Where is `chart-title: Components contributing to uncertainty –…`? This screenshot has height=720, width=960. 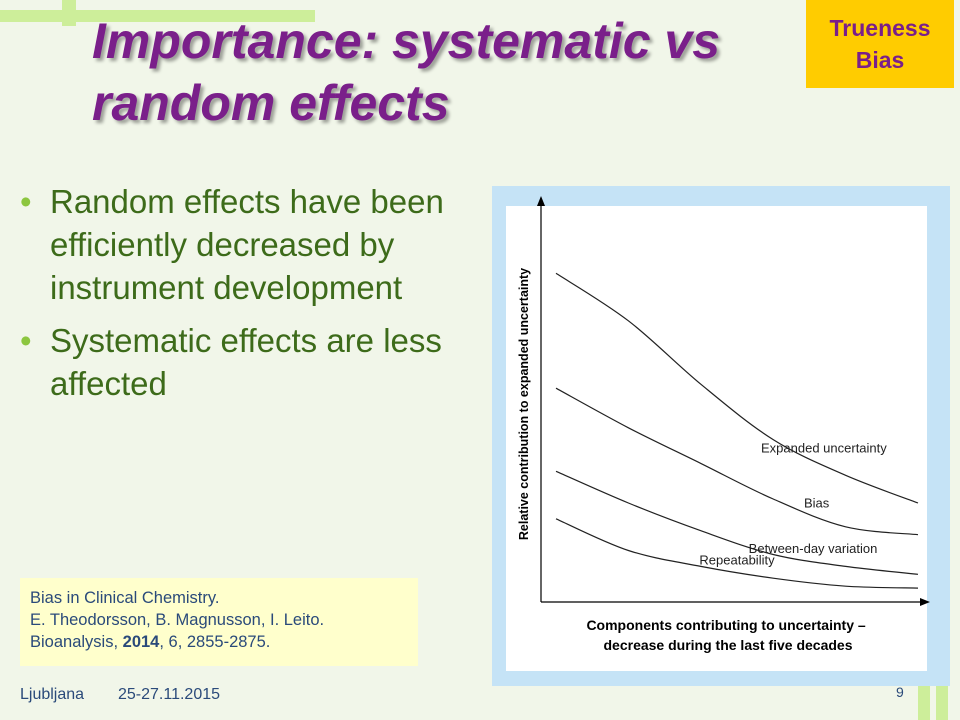 chart-title: Components contributing to uncertainty –… is located at coordinates (727, 635).